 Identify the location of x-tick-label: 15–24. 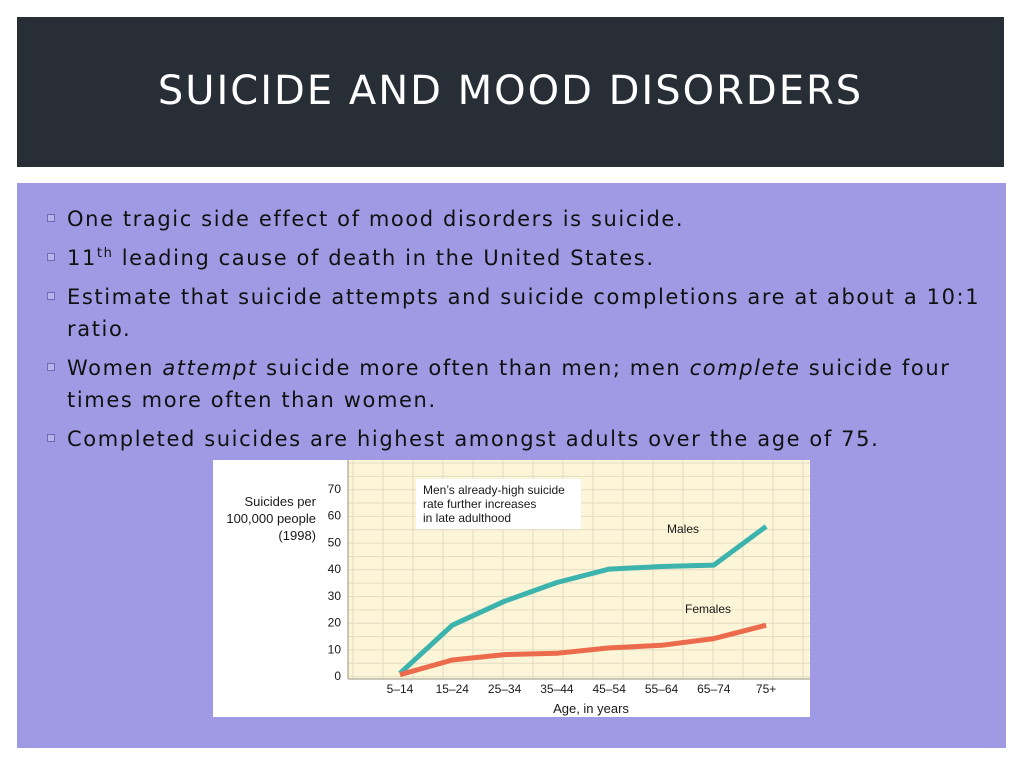
(453, 689).